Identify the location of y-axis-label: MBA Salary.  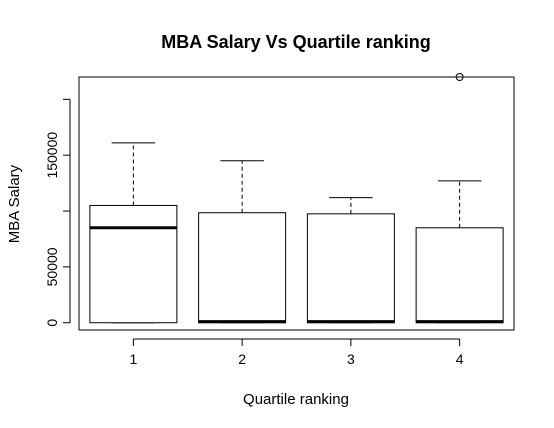
(14, 203).